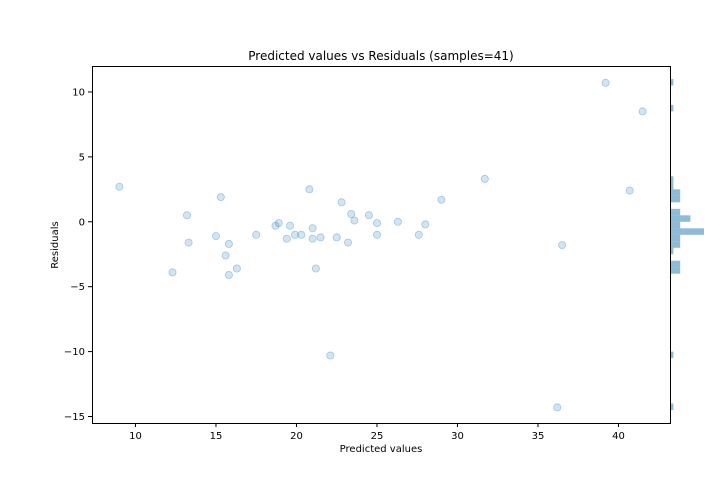 This screenshot has height=504, width=720. What do you see at coordinates (296, 436) in the screenshot?
I see `x-tick-label: 20` at bounding box center [296, 436].